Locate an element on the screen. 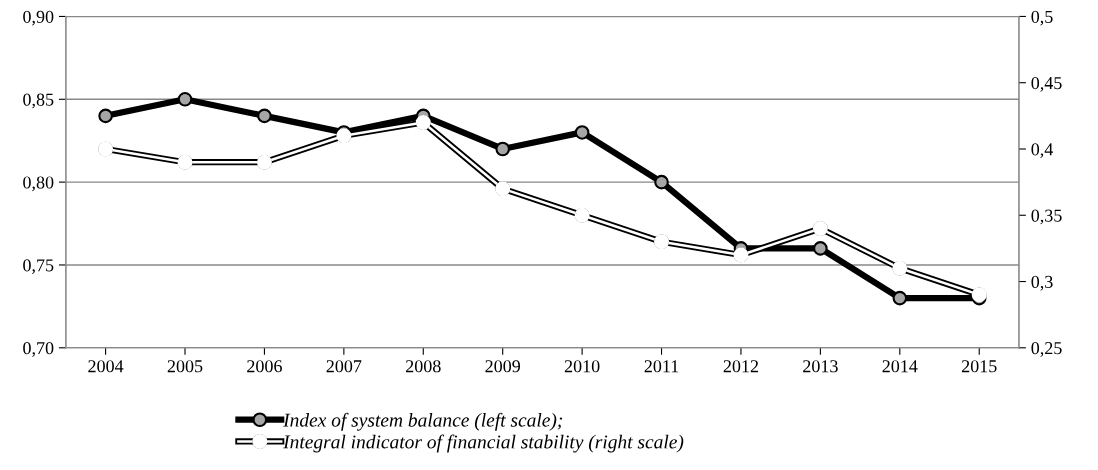  x-tick-label: 2005 is located at coordinates (185, 366).